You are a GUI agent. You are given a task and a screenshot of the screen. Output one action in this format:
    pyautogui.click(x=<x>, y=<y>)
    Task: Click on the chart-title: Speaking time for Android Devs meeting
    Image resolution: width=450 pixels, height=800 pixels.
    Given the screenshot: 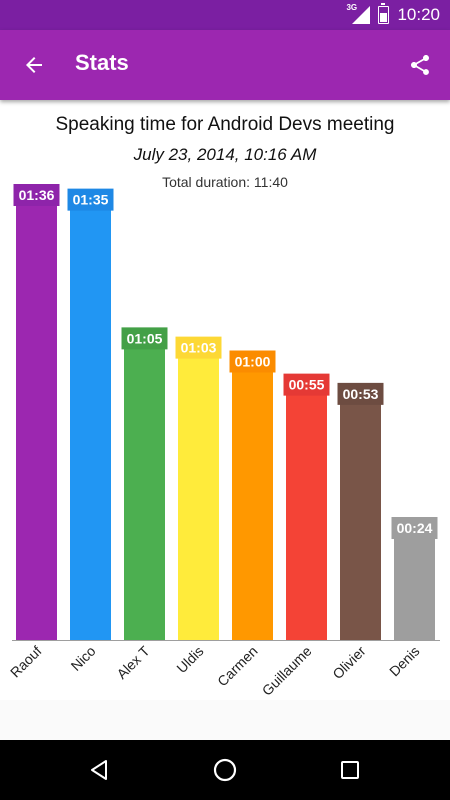 What is the action you would take?
    pyautogui.click(x=225, y=124)
    